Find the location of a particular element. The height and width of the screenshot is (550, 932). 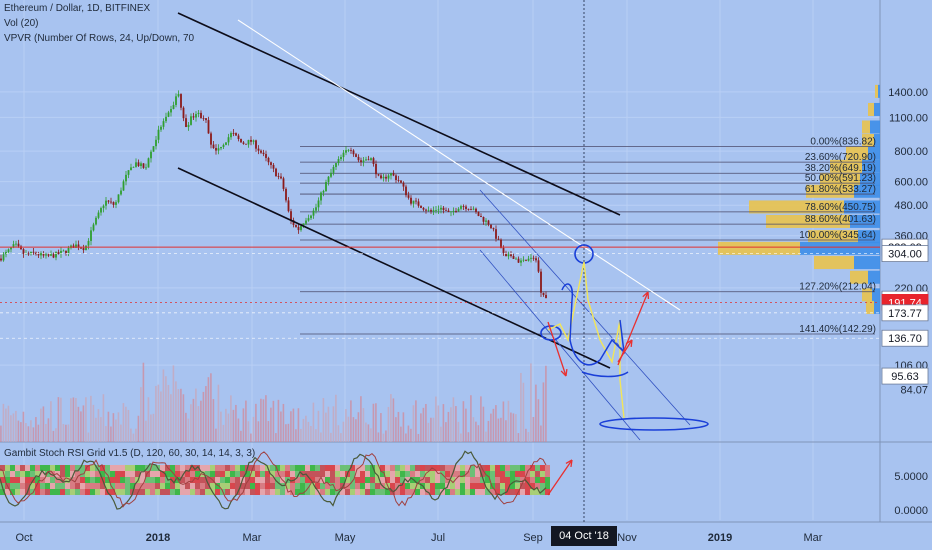

fib-level-label: 23.60%(720.90) is located at coordinates (840, 157).